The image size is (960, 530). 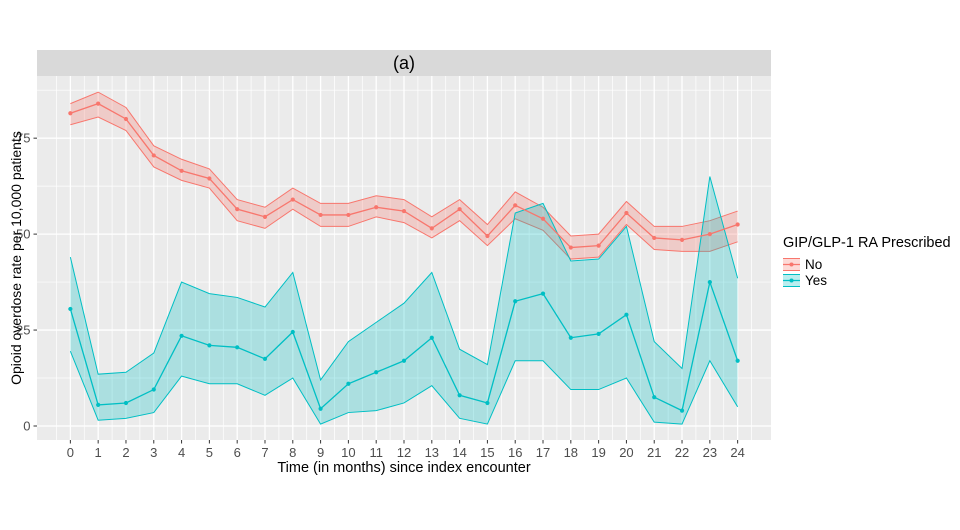 What do you see at coordinates (543, 452) in the screenshot?
I see `svg-text: 17` at bounding box center [543, 452].